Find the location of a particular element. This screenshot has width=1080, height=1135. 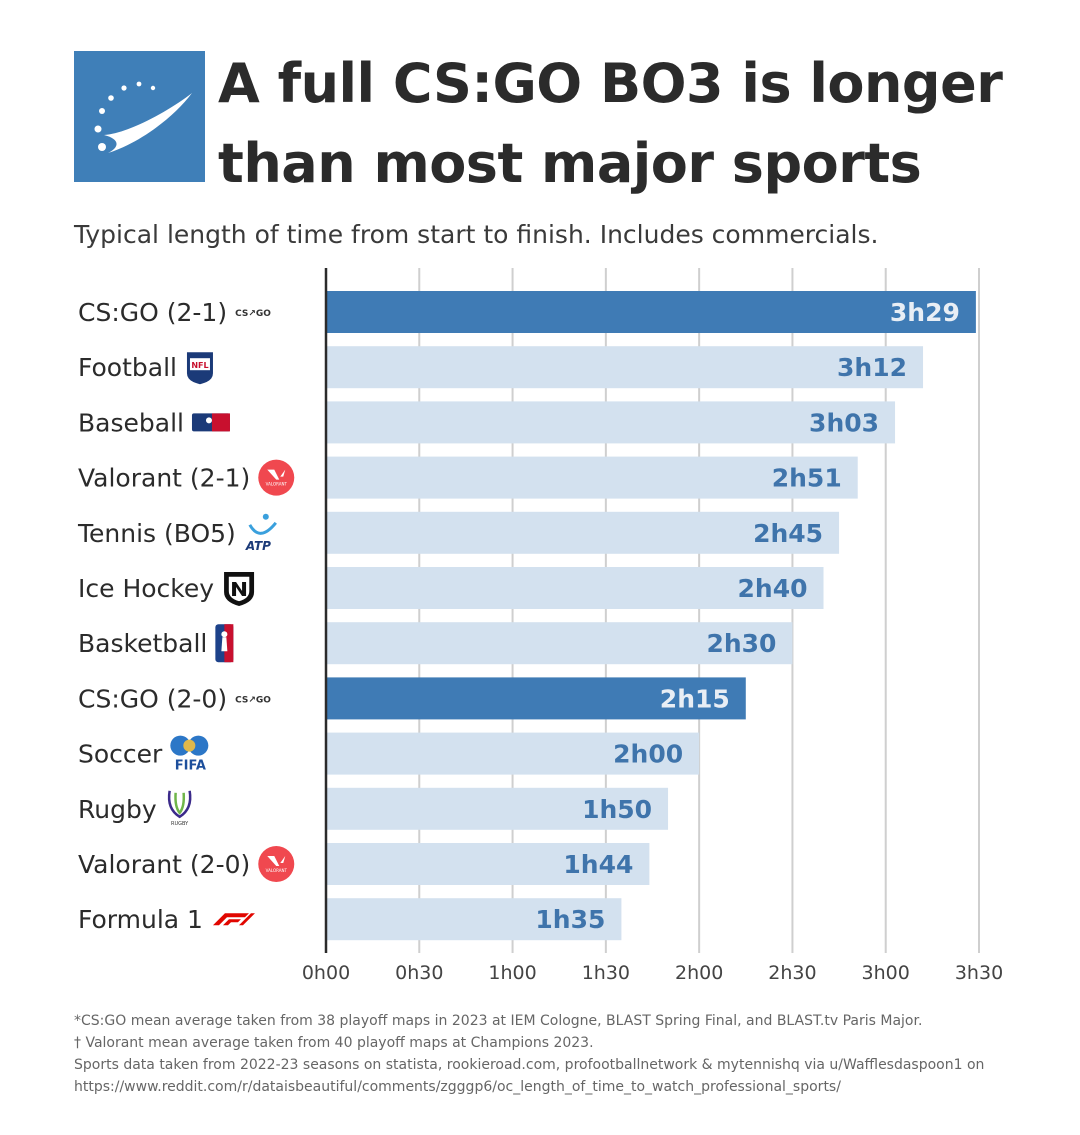

bar-value-label: 2h51 is located at coordinates (807, 478).